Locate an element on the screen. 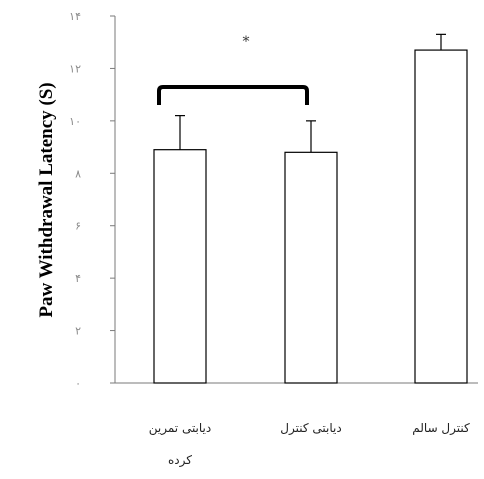  x-tick-labels: دیابتی تمرین کرده دیابتی کنترل کنترل سالم is located at coordinates (309, 444).